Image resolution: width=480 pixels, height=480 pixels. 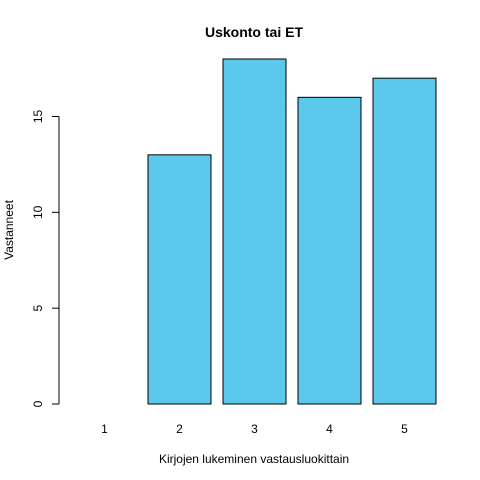 I want to click on x-tick-label: 3, so click(x=254, y=429).